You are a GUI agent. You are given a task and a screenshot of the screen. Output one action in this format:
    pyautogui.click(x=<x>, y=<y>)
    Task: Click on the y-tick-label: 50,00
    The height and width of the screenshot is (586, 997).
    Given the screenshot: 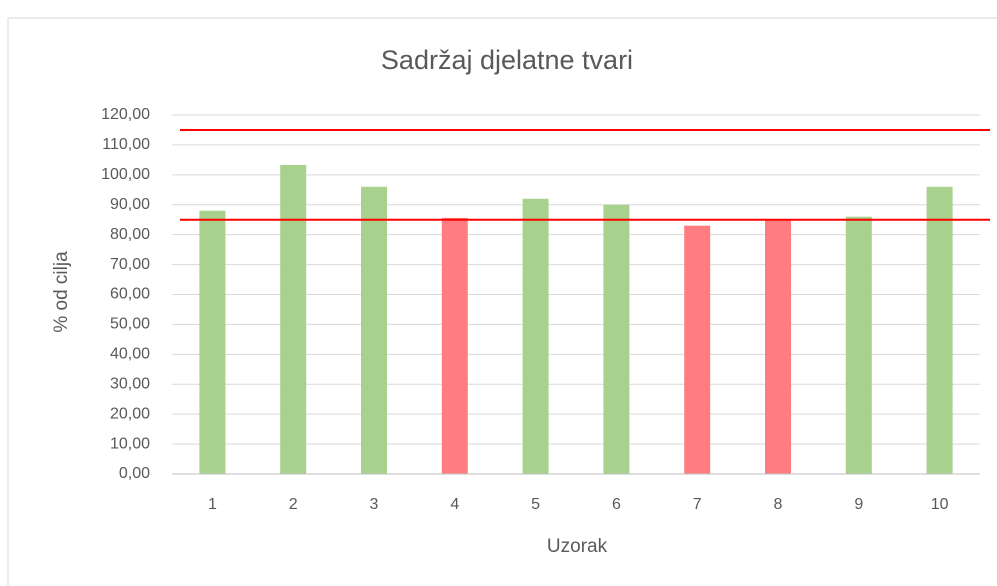 What is the action you would take?
    pyautogui.click(x=130, y=324)
    